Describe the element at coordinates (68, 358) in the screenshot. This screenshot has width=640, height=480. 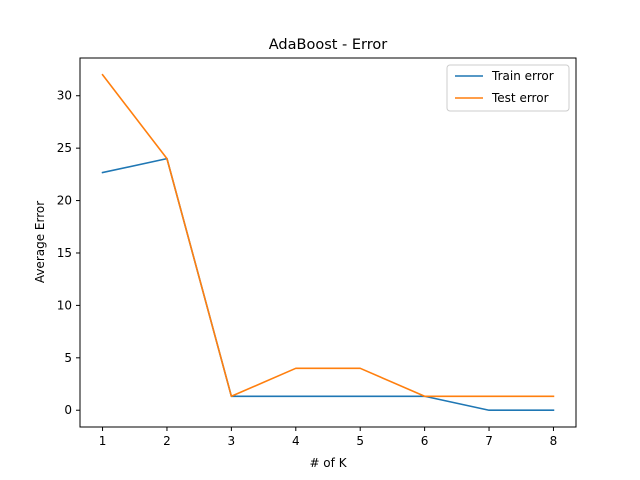
I see `y-tick-label: 5` at that location.